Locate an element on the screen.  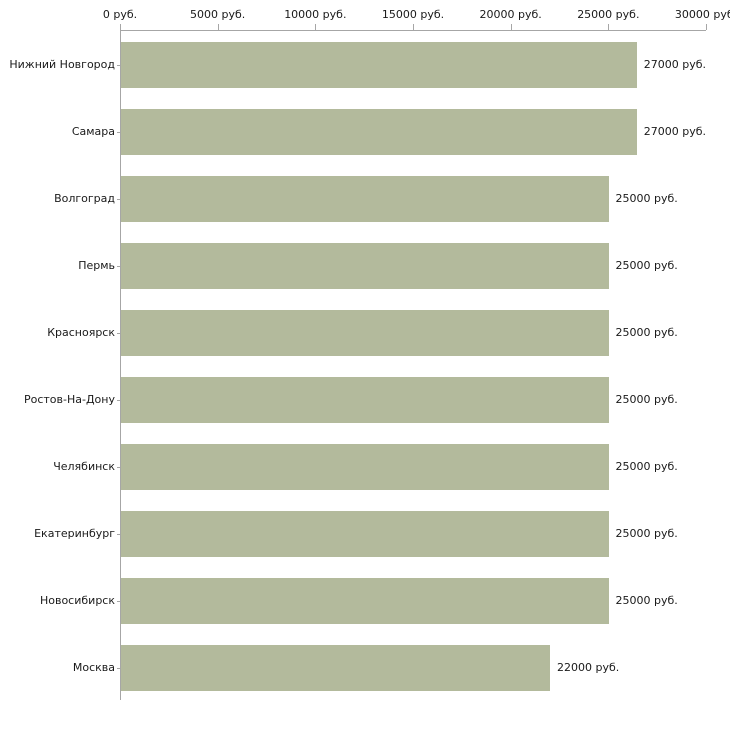
bar-row: Красноярск 25000 руб. is located at coordinates (376, 332).